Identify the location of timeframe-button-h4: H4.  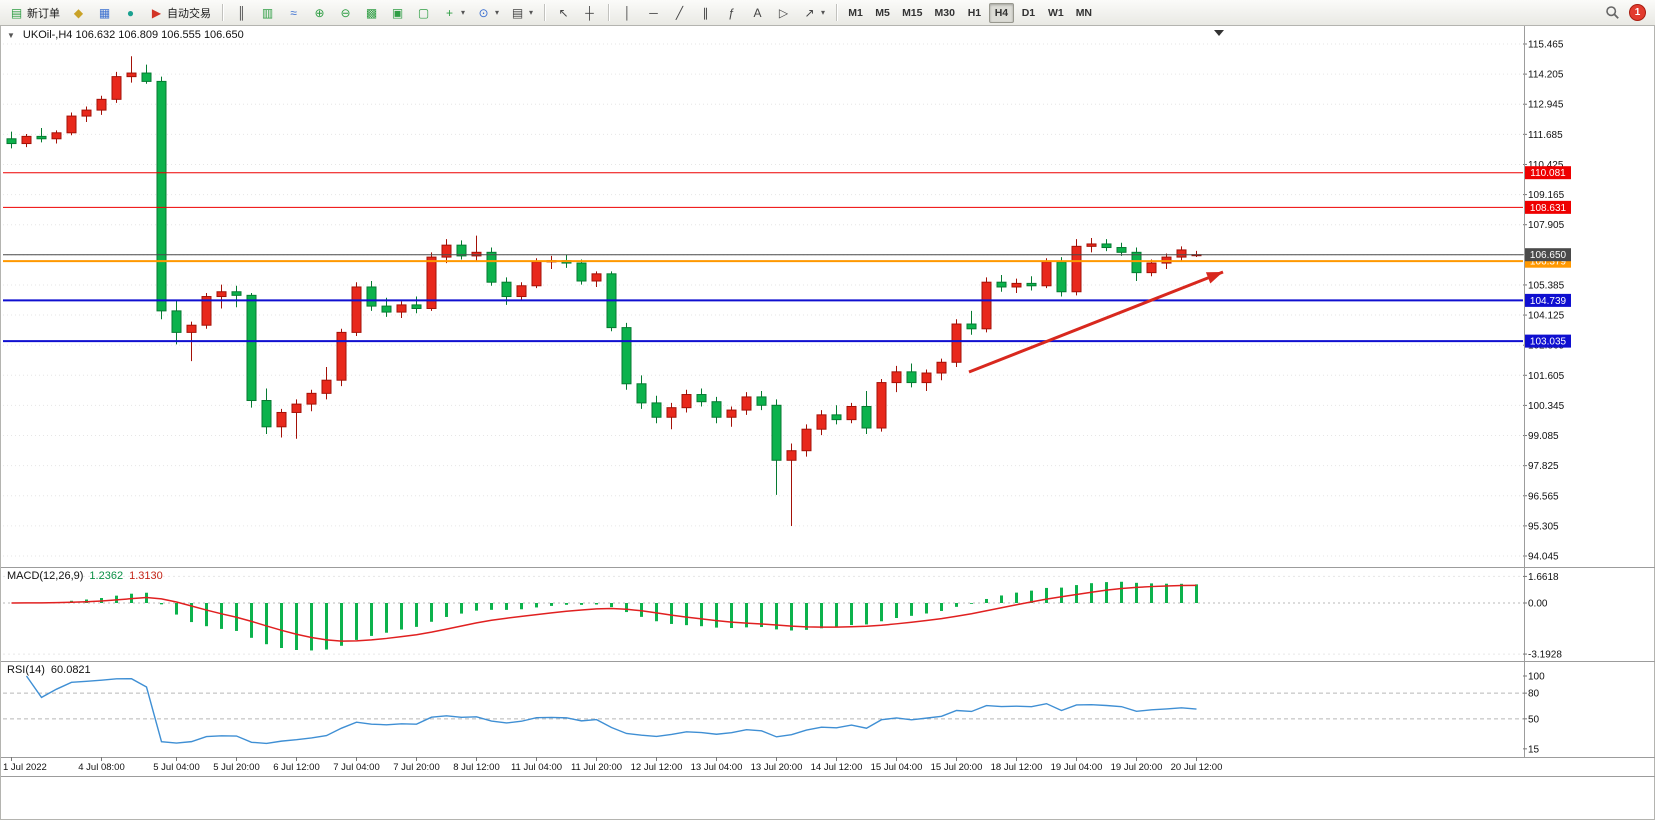
(1001, 12).